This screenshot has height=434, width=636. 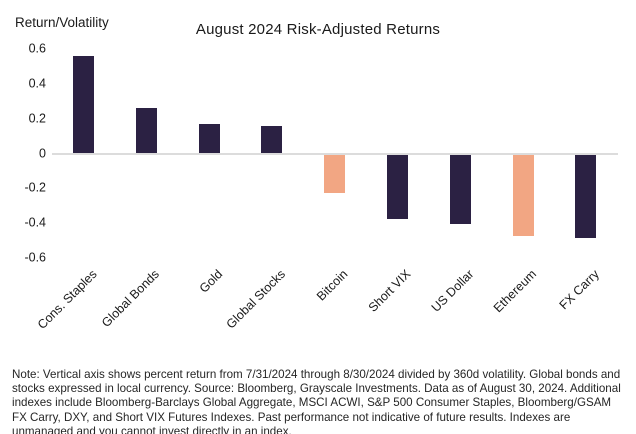 I want to click on x-tick-label-fx-carry: FX Carry, so click(x=579, y=290).